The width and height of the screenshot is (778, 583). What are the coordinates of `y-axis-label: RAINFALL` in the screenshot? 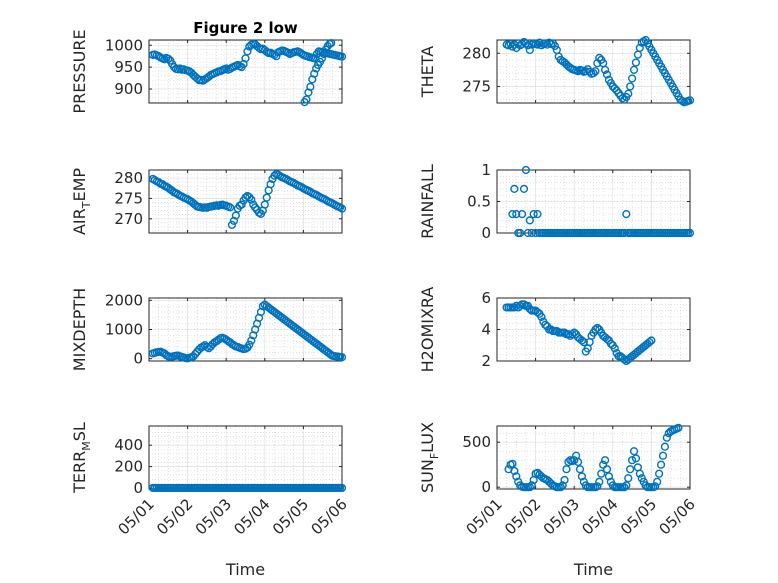 It's located at (427, 201).